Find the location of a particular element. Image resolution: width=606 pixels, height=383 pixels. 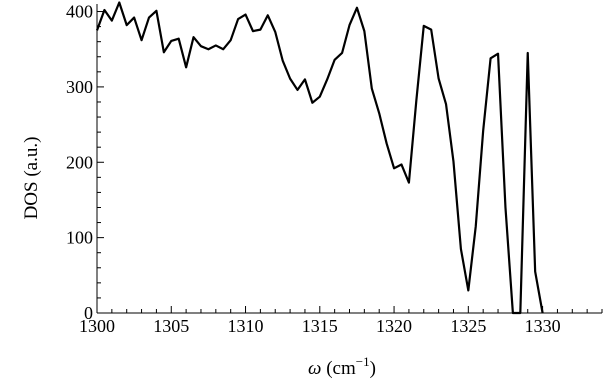

y-tick-label: 400 is located at coordinates (79, 12).